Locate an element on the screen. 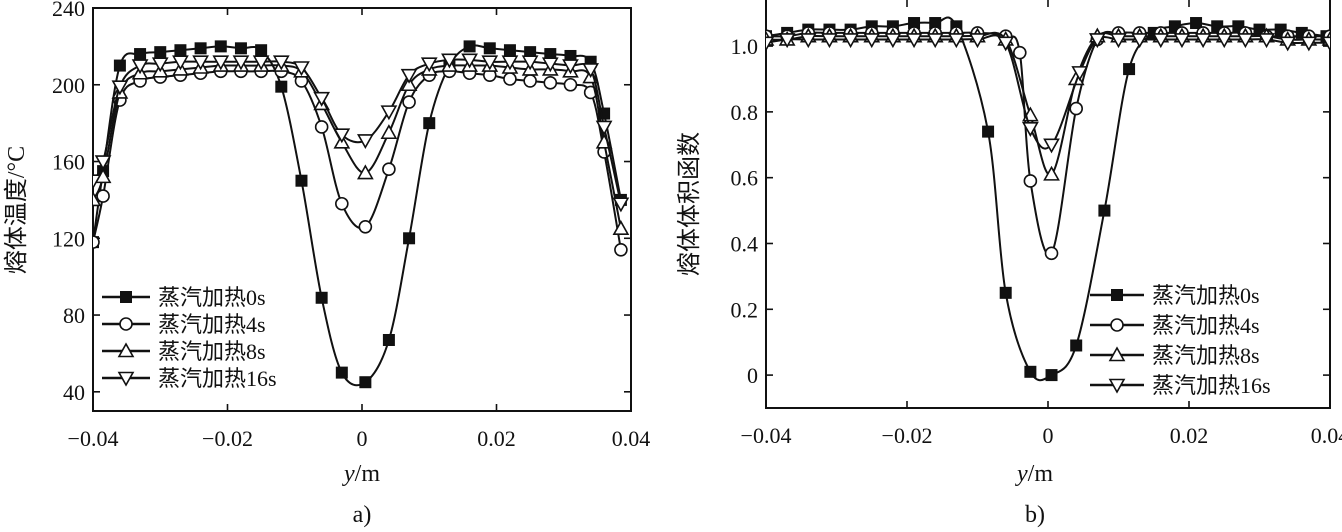 The width and height of the screenshot is (1342, 532). y-tick-label: 0.2 is located at coordinates (745, 309).